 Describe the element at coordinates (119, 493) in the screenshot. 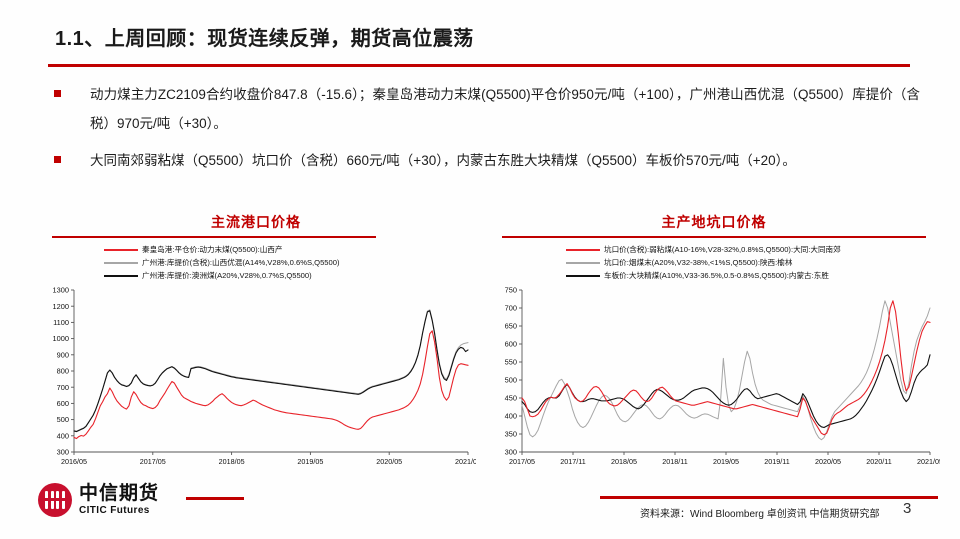

I see `logo-text-cn: 中信期货` at that location.